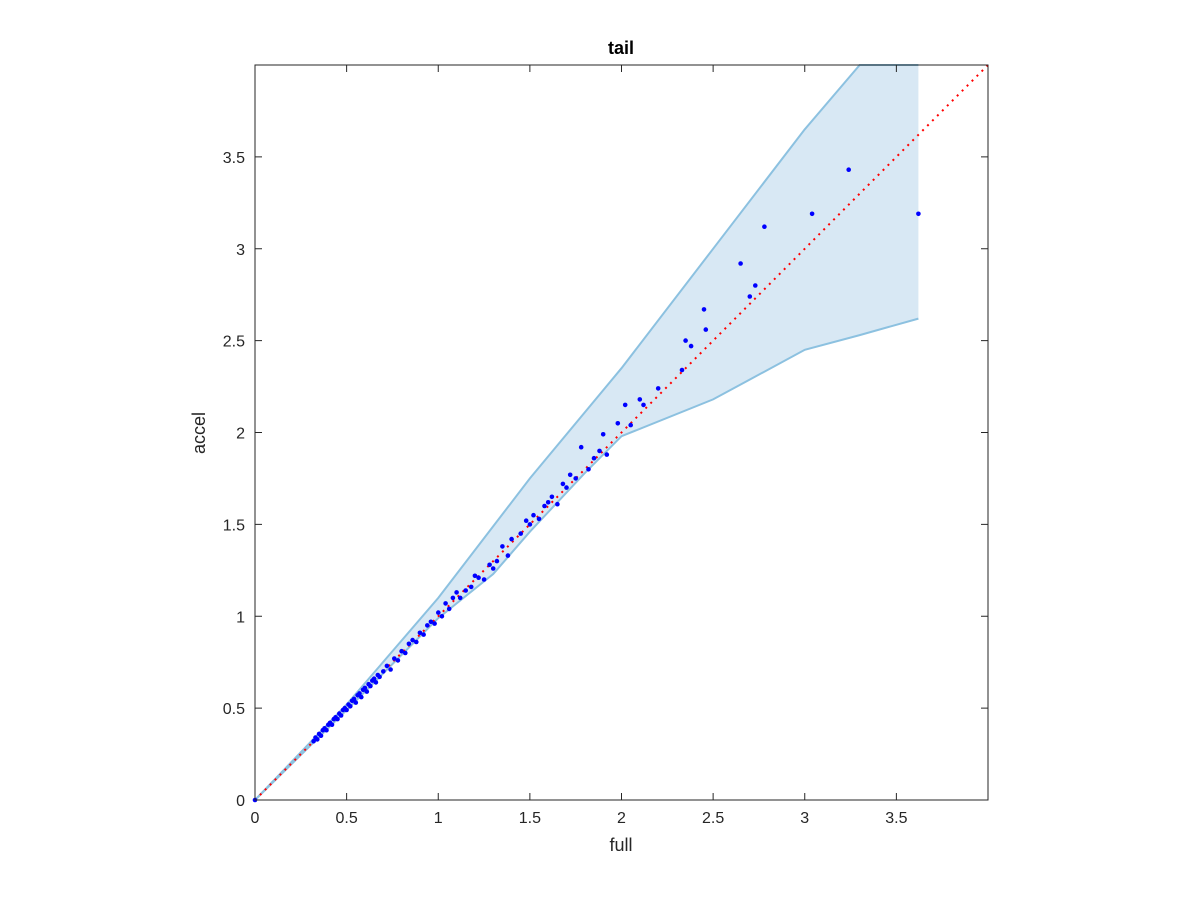 The height and width of the screenshot is (900, 1200). Describe the element at coordinates (438, 818) in the screenshot. I see `x-tick-label: 1` at that location.